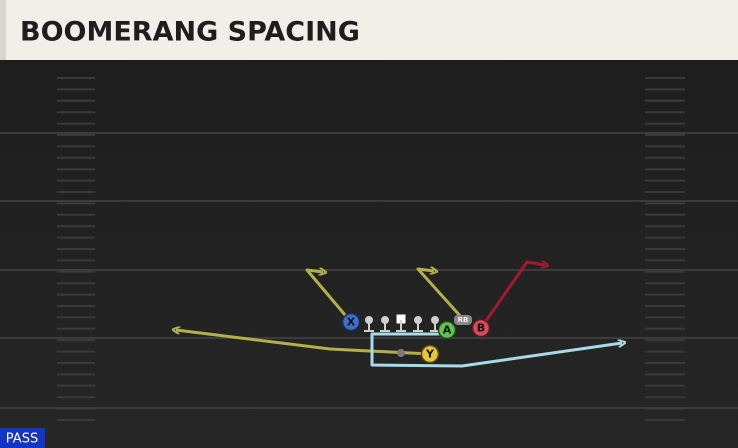 The image size is (738, 448). What do you see at coordinates (440, 294) in the screenshot?
I see `route-rb` at bounding box center [440, 294].